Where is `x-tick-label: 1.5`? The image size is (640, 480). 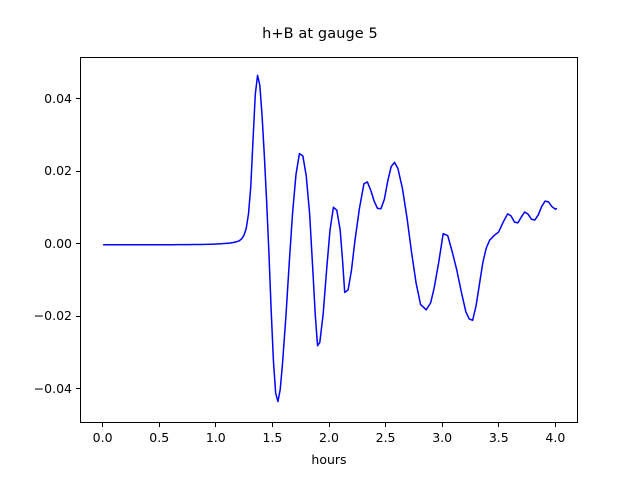
x-tick-label: 1.5 is located at coordinates (272, 437).